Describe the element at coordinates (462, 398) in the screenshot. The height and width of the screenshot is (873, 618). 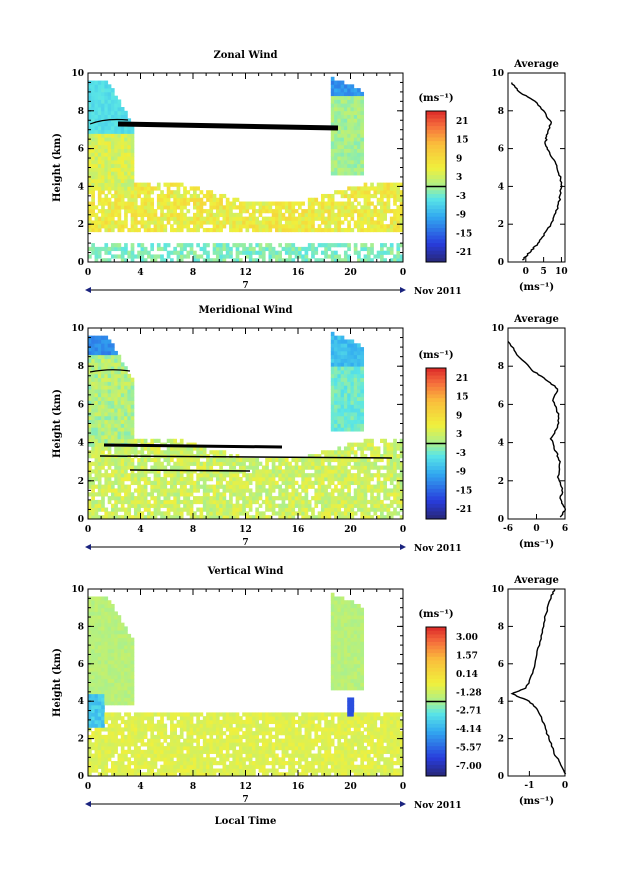
I see `colorbar-tick-label: 15` at that location.